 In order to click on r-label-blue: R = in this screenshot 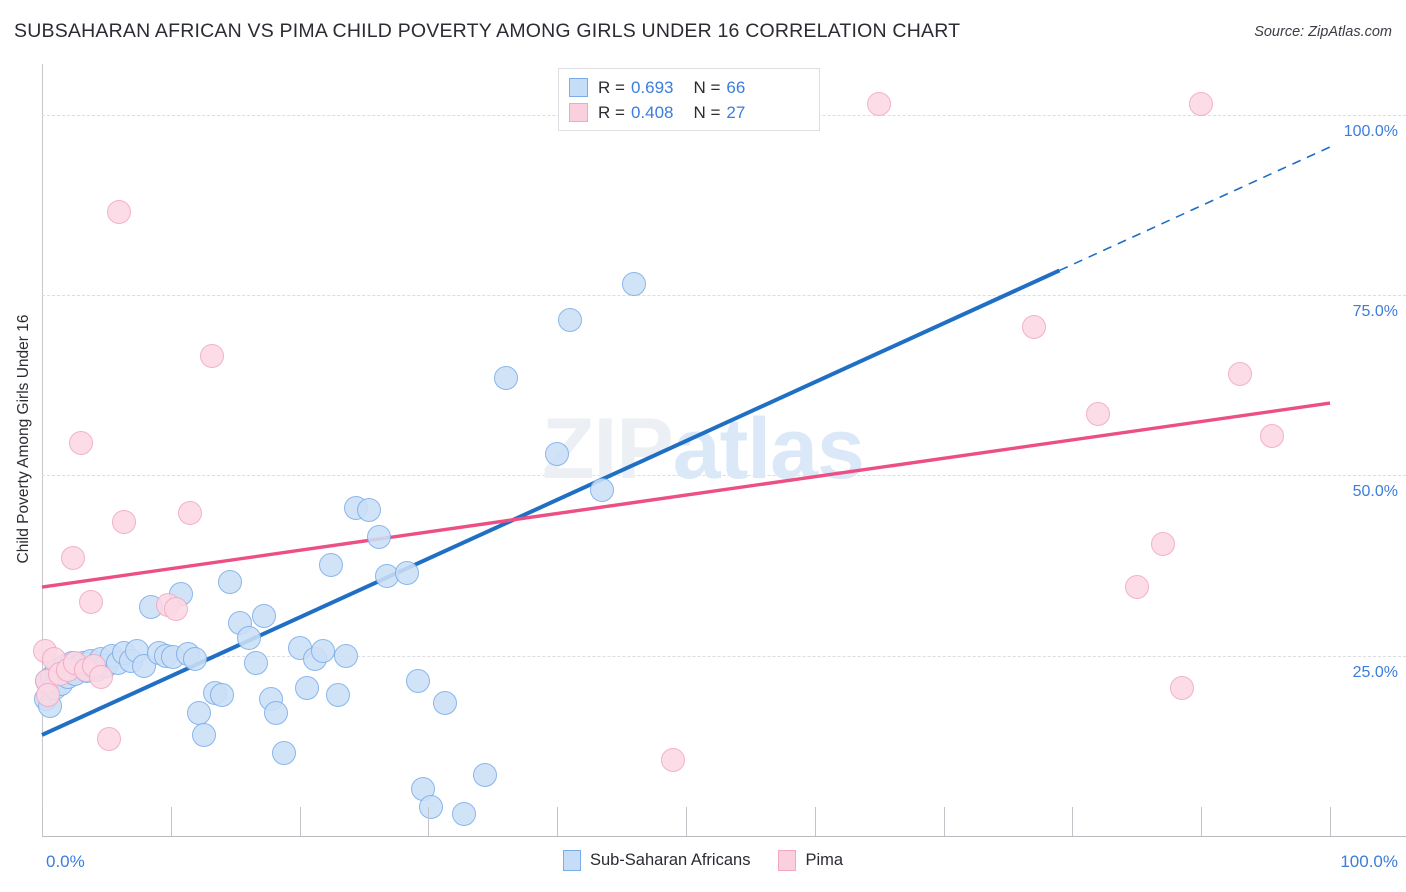, I will do `click(611, 87)`.